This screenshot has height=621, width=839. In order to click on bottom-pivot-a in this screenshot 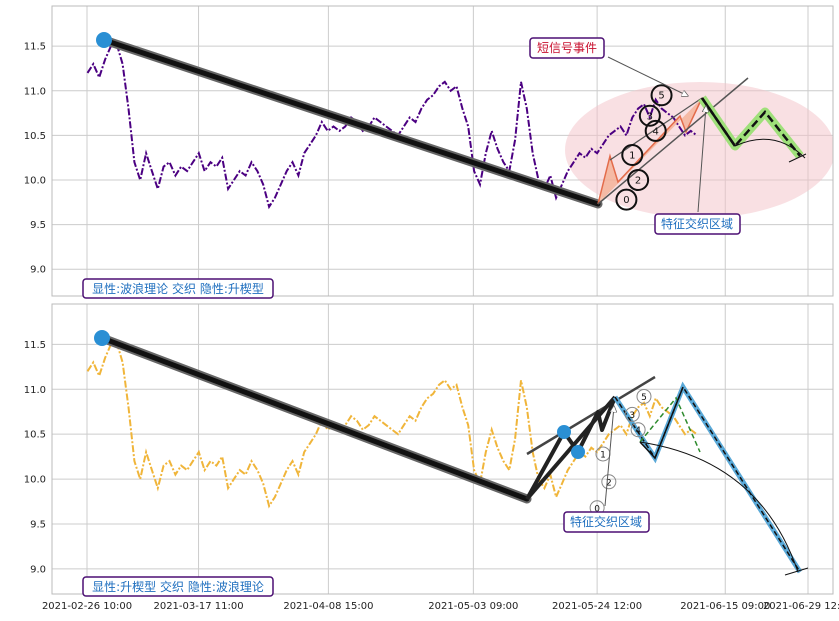, I will do `click(564, 432)`.